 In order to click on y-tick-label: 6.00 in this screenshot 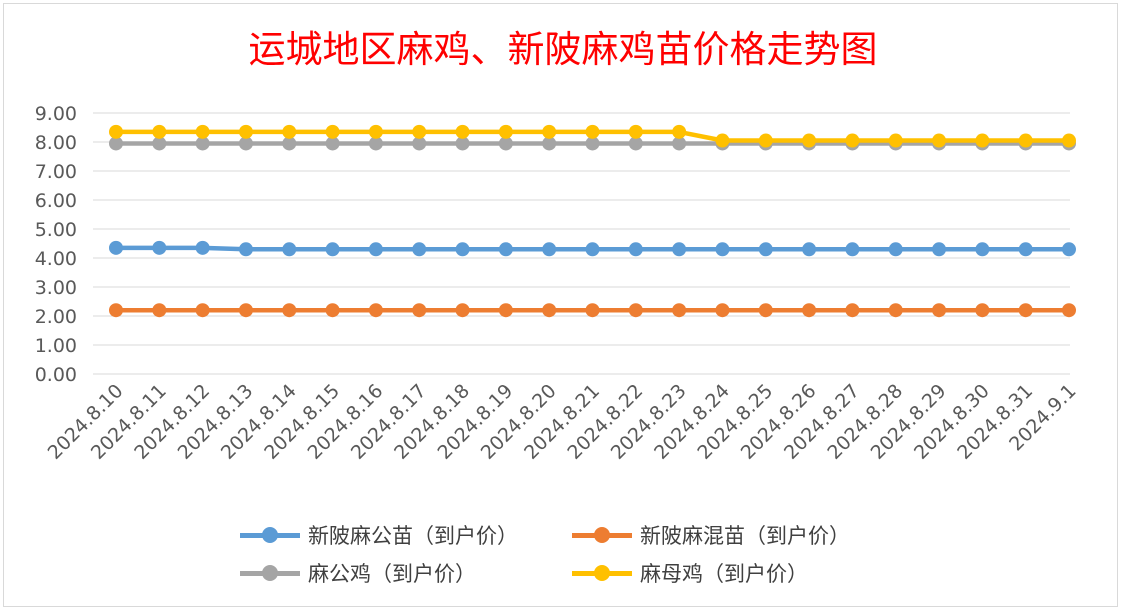, I will do `click(56, 201)`.